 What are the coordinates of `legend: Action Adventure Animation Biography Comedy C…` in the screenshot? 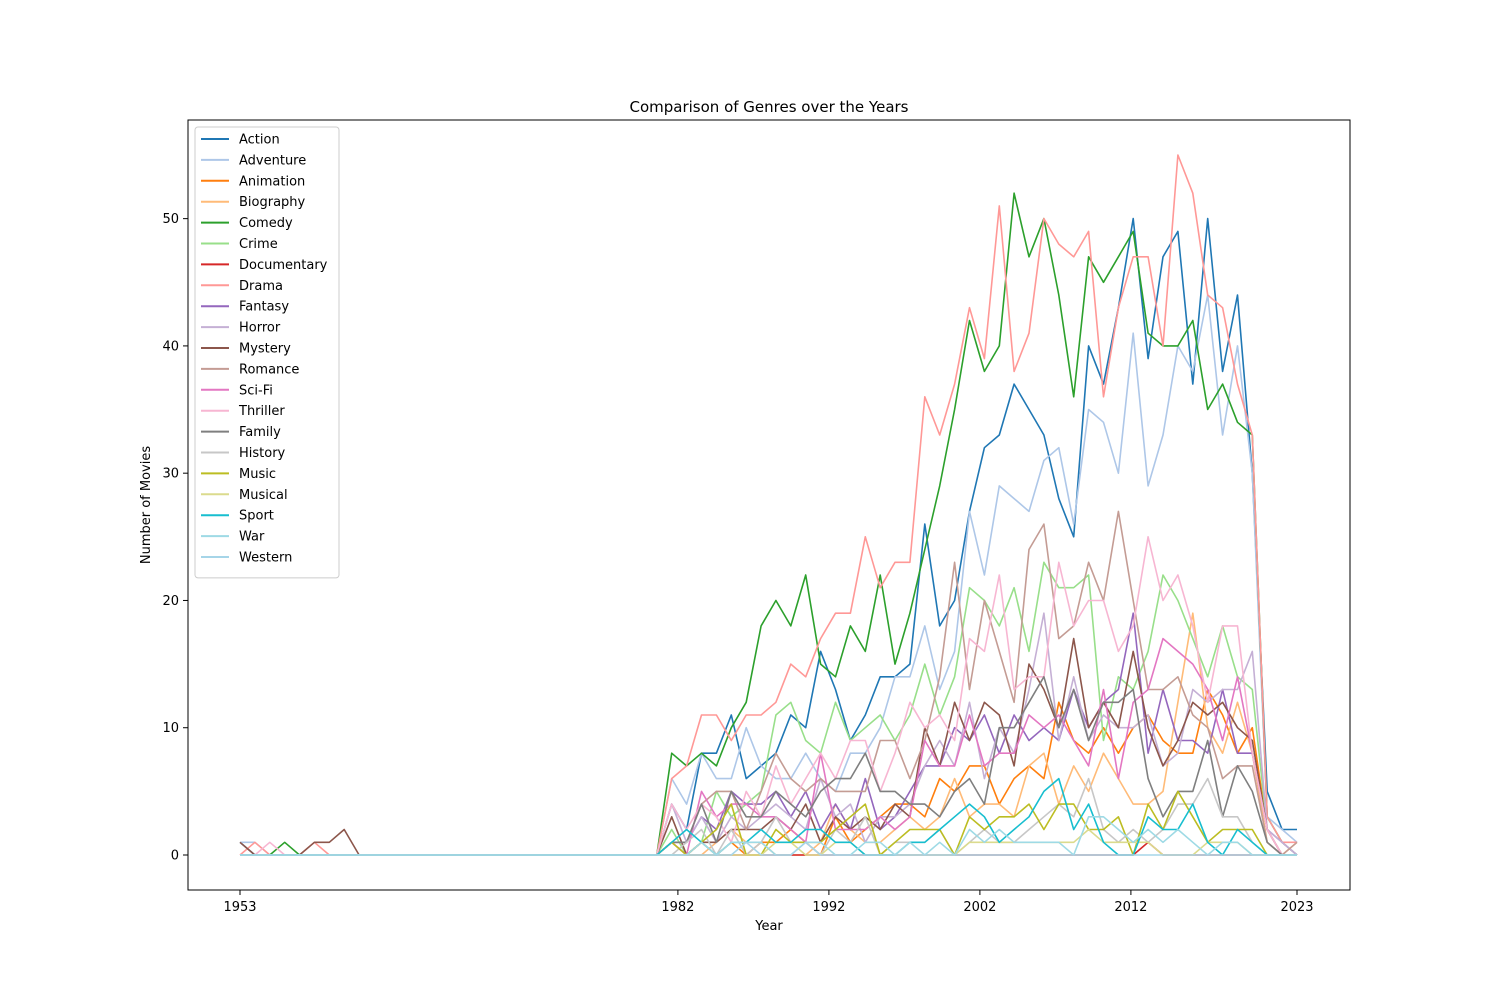 It's located at (267, 352).